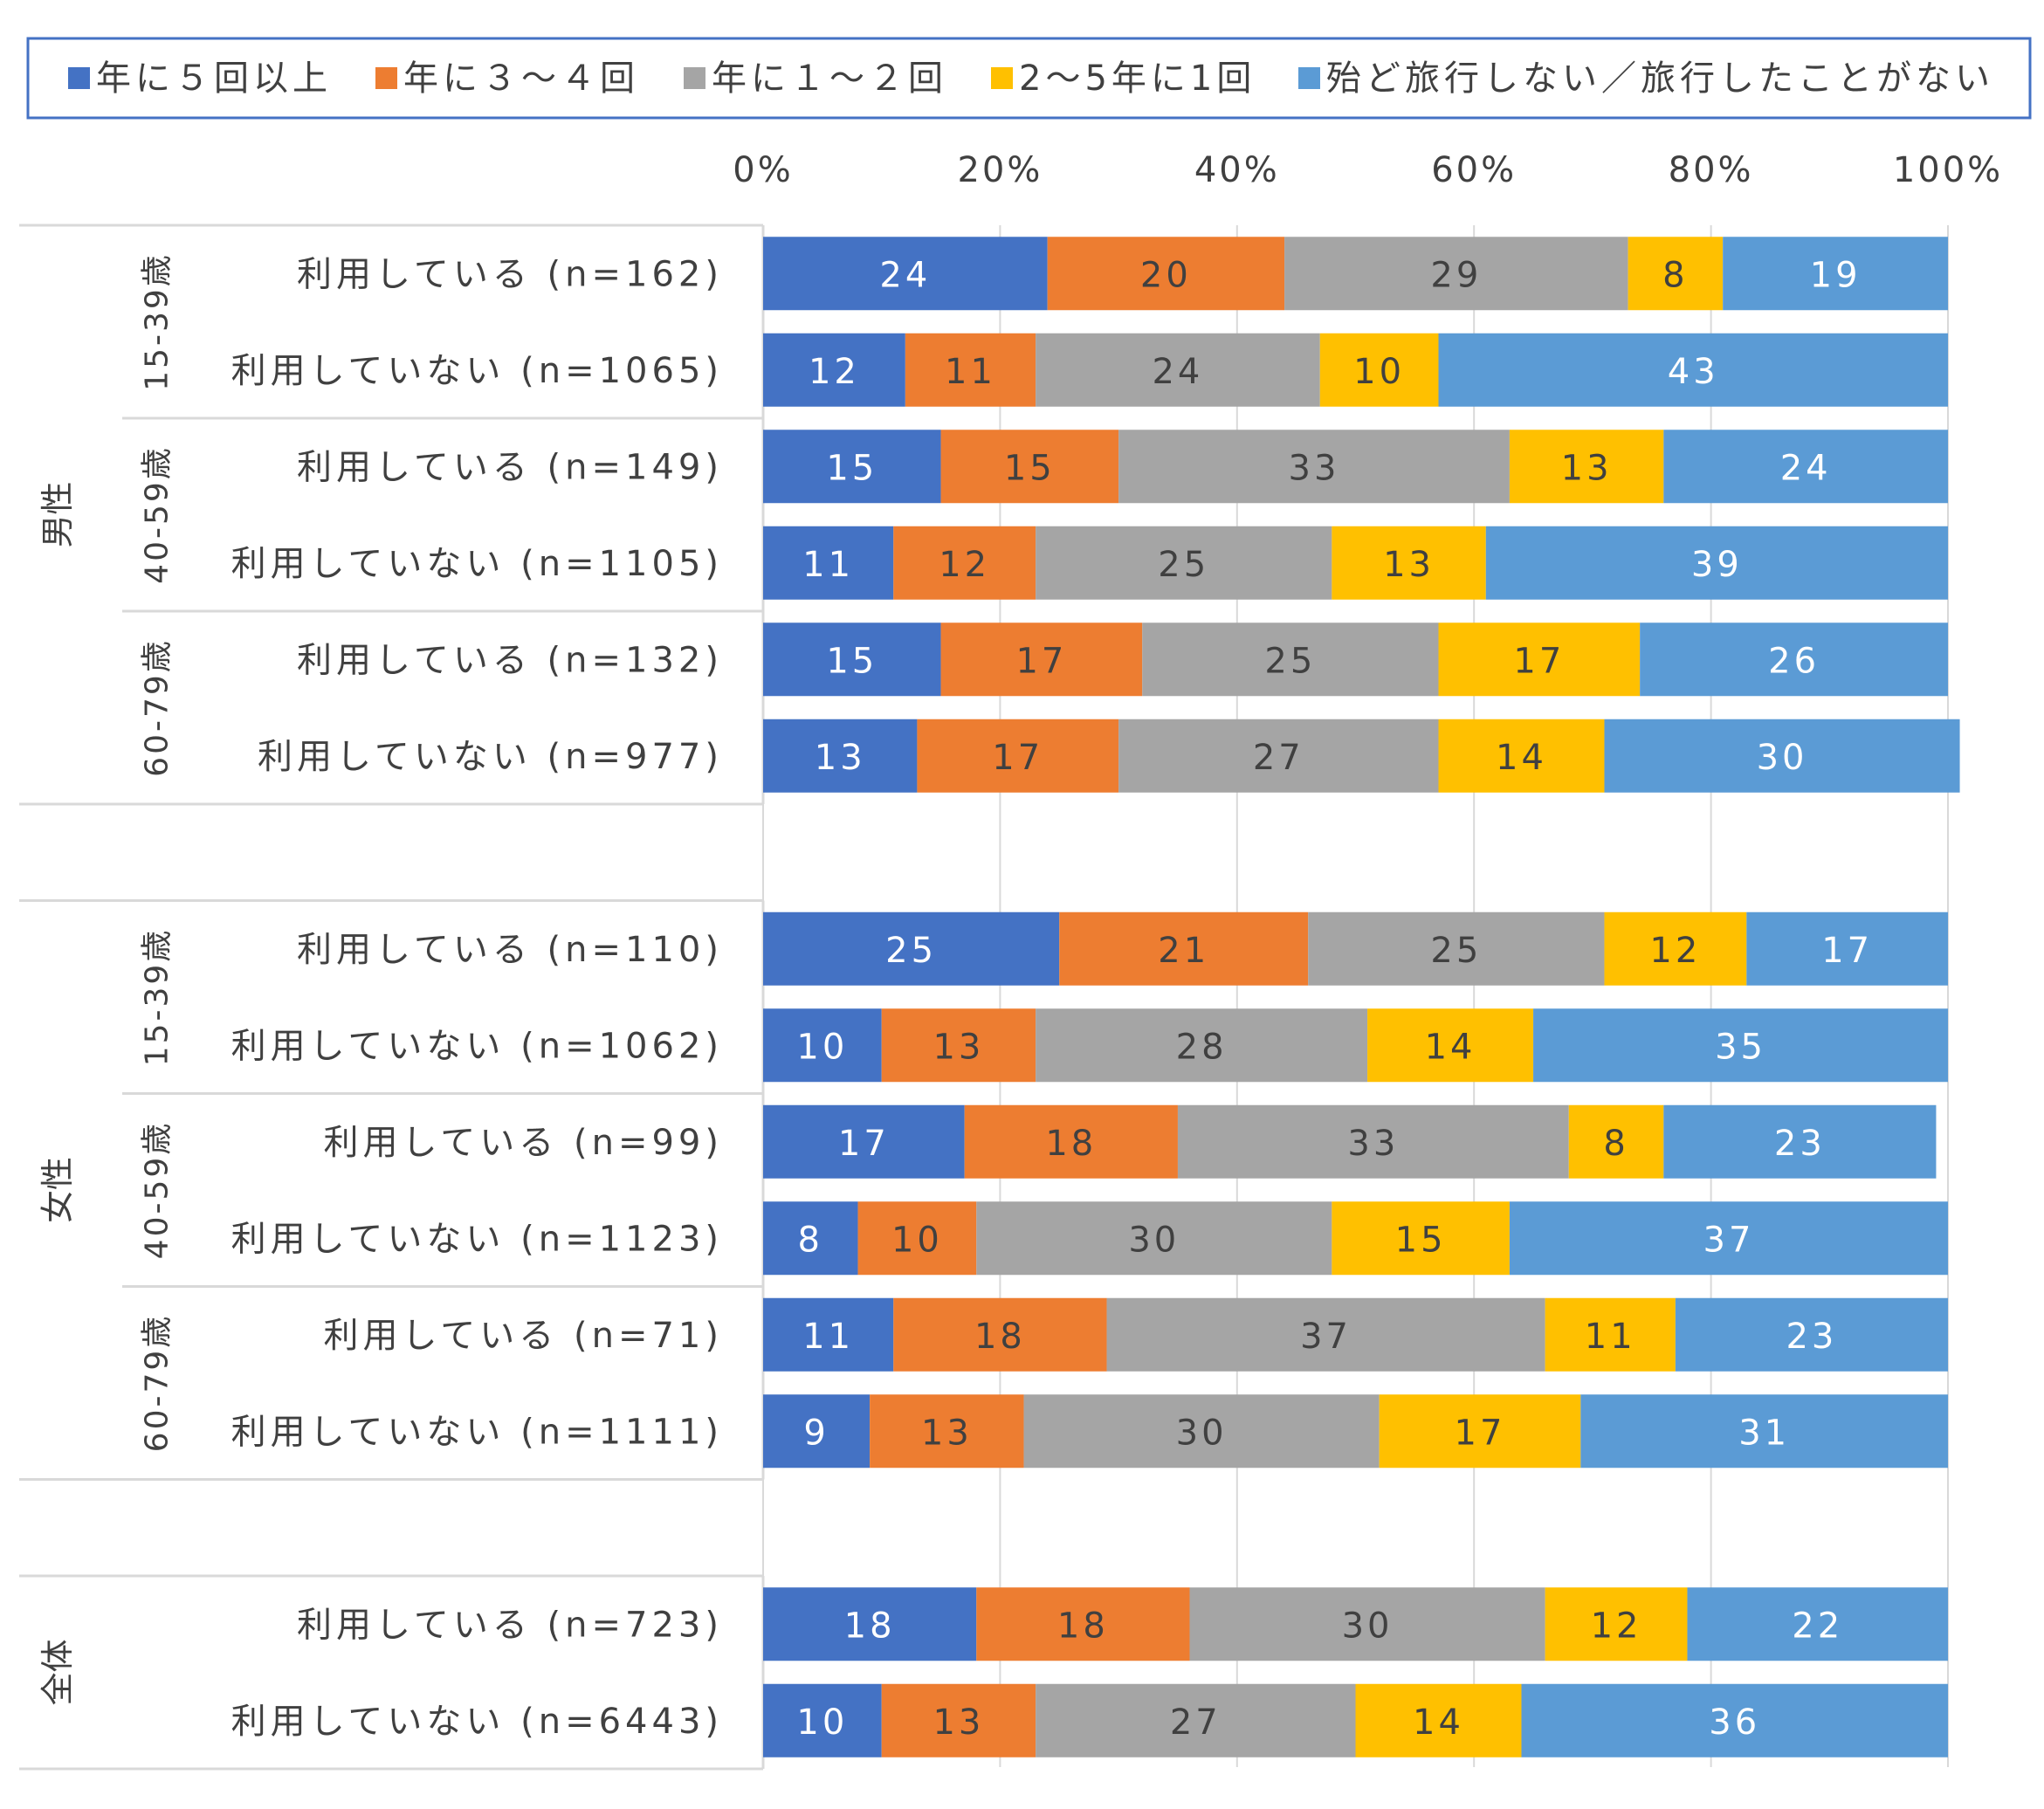 Image resolution: width=2044 pixels, height=1809 pixels. I want to click on row-label: 利用していない (n=1105), so click(477, 564).